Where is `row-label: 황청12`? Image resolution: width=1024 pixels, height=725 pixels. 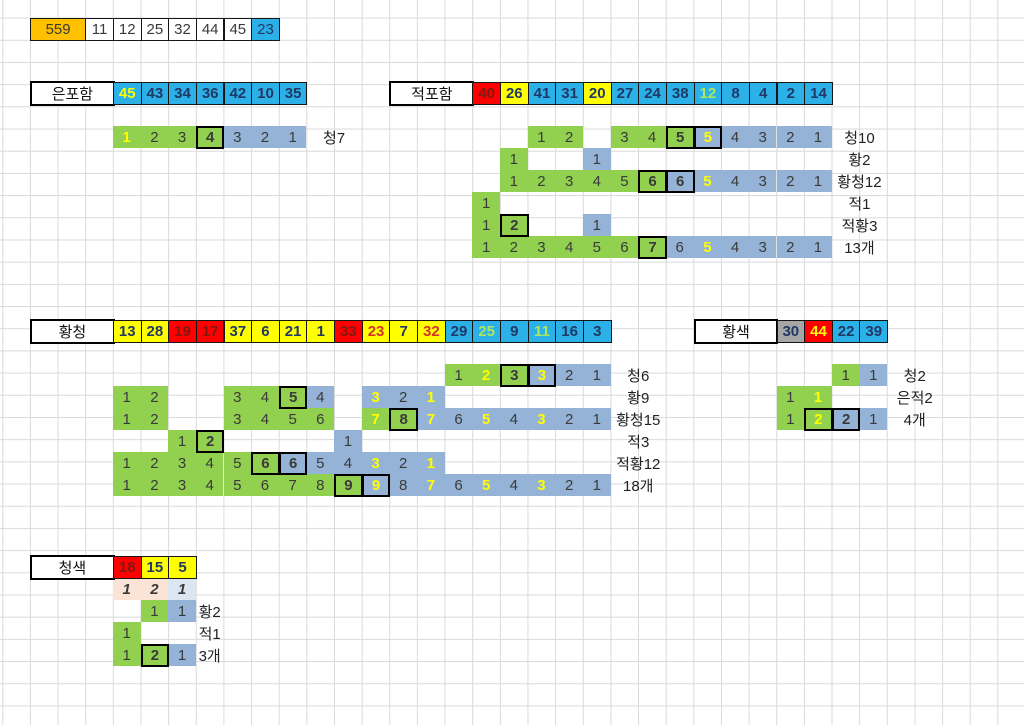 row-label: 황청12 is located at coordinates (859, 182).